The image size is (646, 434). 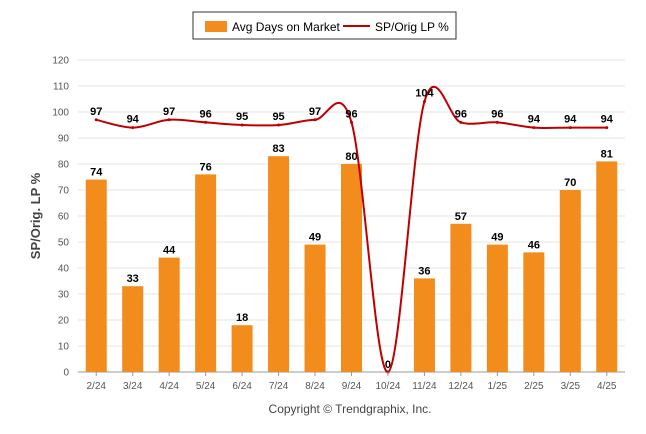 I want to click on bar-data-label: 36, so click(x=424, y=271).